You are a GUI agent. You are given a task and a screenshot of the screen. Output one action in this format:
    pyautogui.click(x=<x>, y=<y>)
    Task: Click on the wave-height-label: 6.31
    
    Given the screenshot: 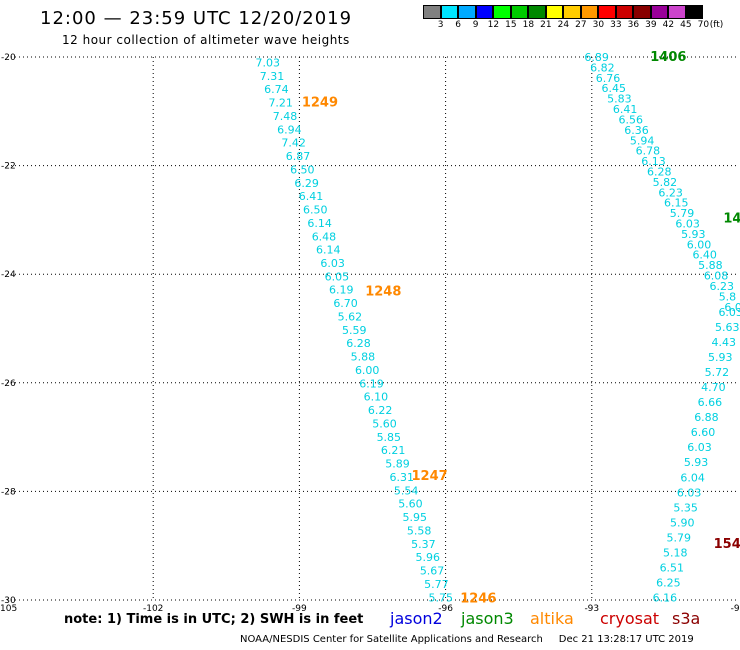 What is the action you would take?
    pyautogui.click(x=402, y=477)
    